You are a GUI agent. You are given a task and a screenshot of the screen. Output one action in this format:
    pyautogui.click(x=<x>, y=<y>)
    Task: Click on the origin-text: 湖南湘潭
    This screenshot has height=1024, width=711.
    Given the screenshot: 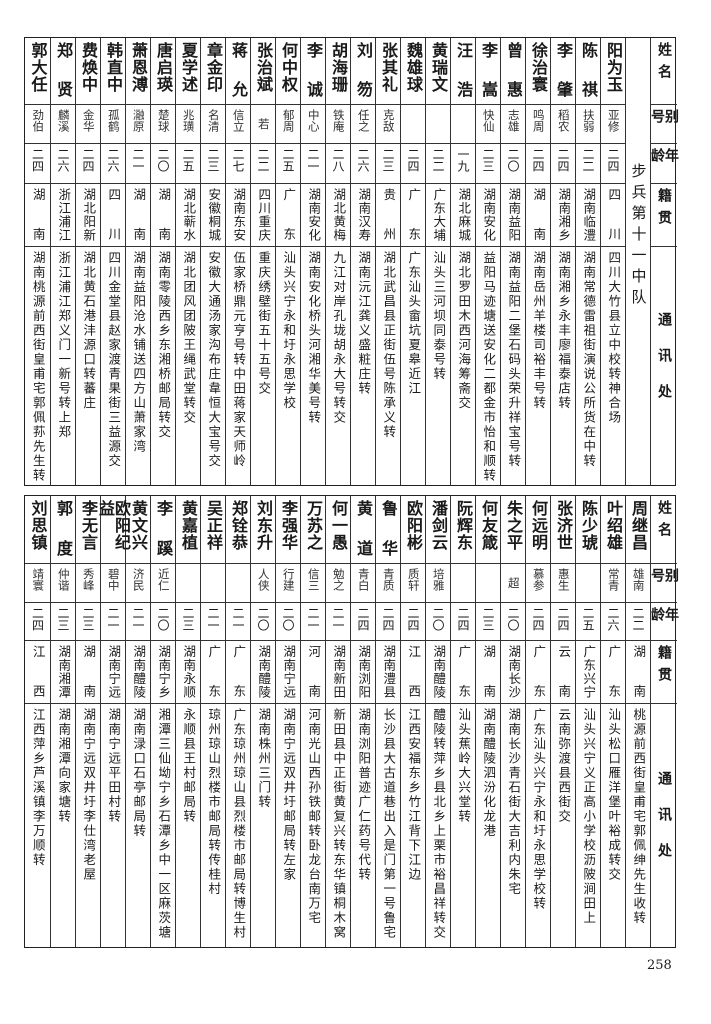 What is the action you would take?
    pyautogui.click(x=64, y=672)
    